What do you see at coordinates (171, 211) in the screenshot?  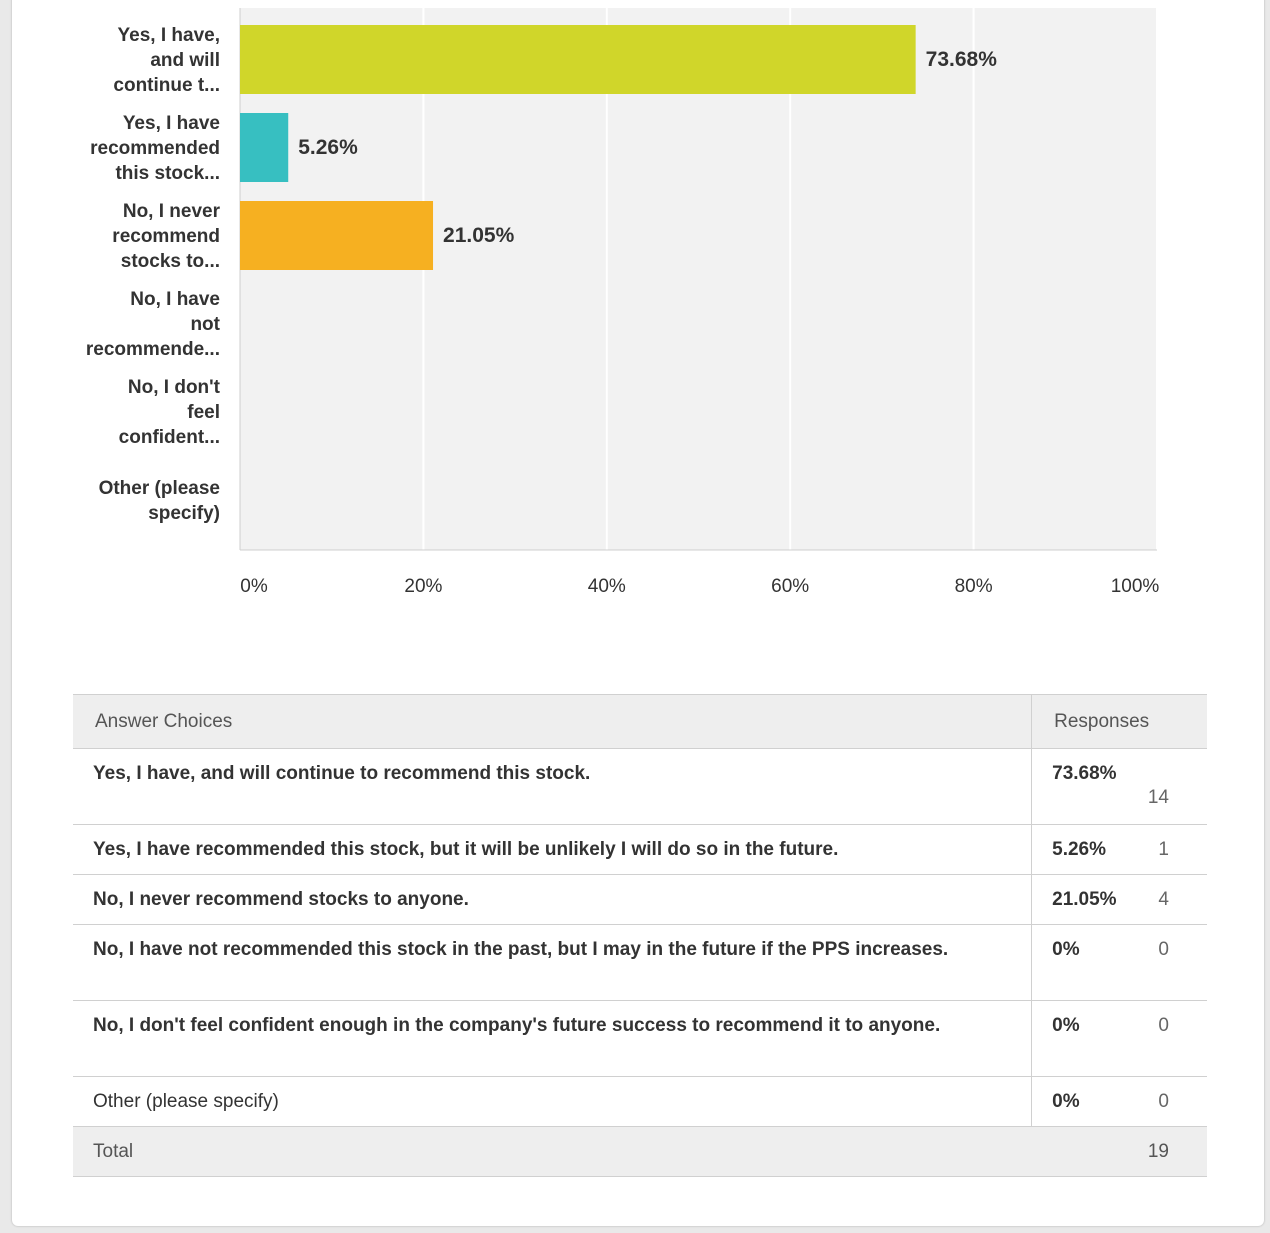 I see `category-label-line: No, I never` at bounding box center [171, 211].